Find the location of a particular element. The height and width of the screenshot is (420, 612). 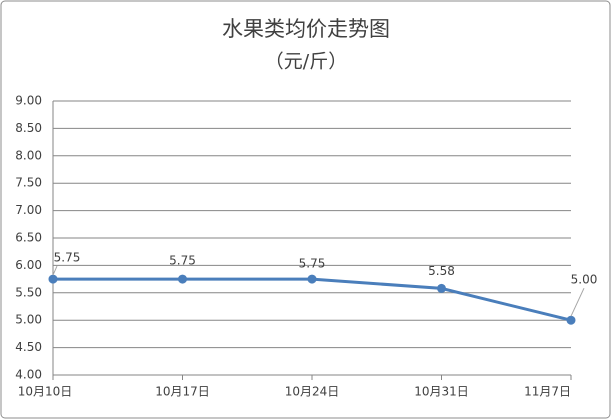

data-label: 5.00 is located at coordinates (584, 280).